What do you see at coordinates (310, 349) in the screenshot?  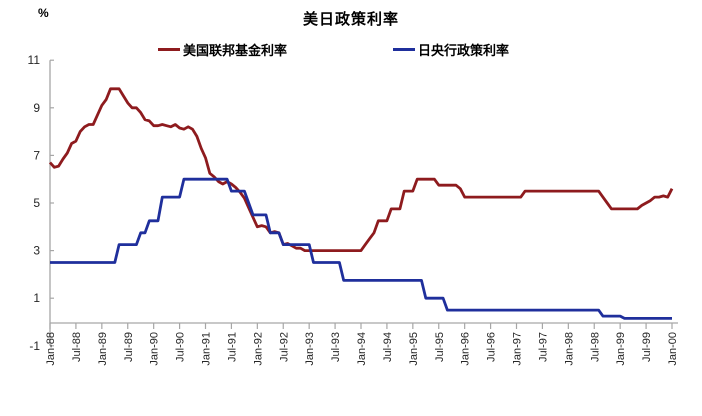 I see `x-tick-label: Jan-93` at bounding box center [310, 349].